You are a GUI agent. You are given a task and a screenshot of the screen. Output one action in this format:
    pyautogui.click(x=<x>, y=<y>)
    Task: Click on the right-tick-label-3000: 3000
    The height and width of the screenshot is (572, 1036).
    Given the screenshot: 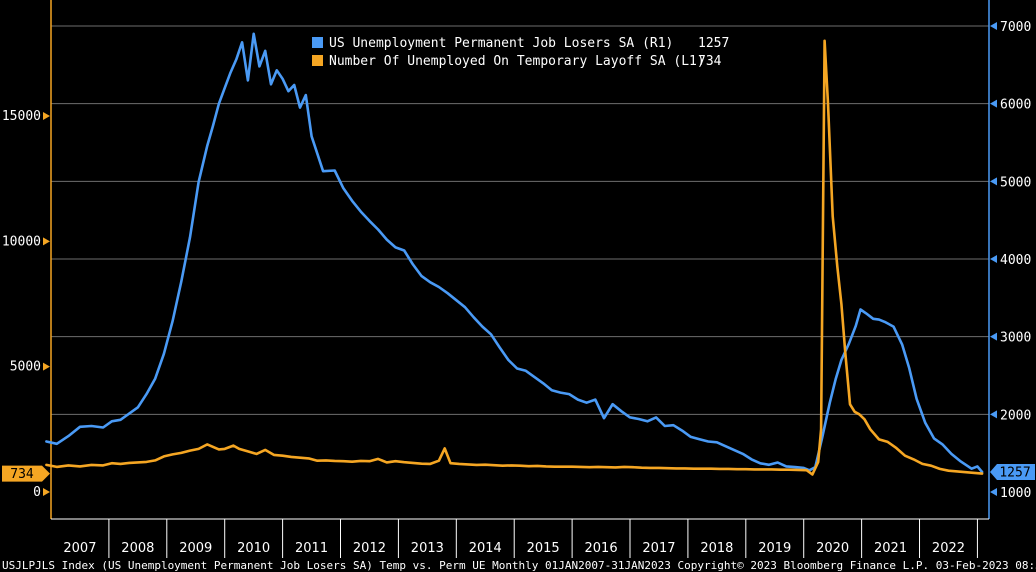 What is the action you would take?
    pyautogui.click(x=1015, y=338)
    